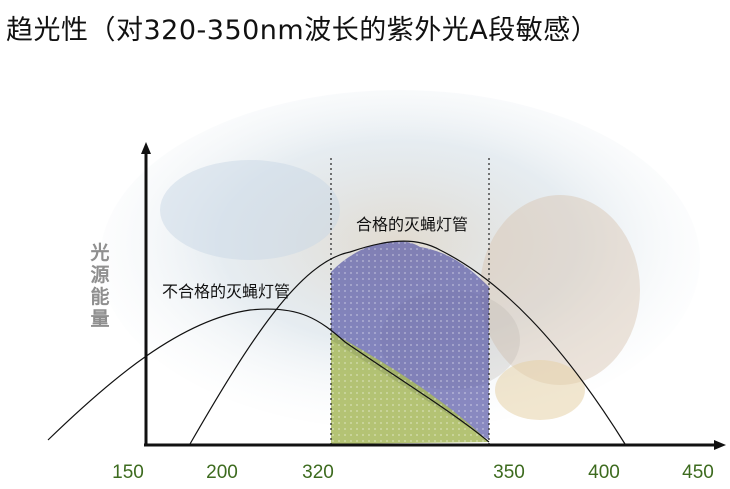 The image size is (730, 489). What do you see at coordinates (226, 291) in the screenshot?
I see `unqualified-tube-label: 不合格的灭蝇灯管` at bounding box center [226, 291].